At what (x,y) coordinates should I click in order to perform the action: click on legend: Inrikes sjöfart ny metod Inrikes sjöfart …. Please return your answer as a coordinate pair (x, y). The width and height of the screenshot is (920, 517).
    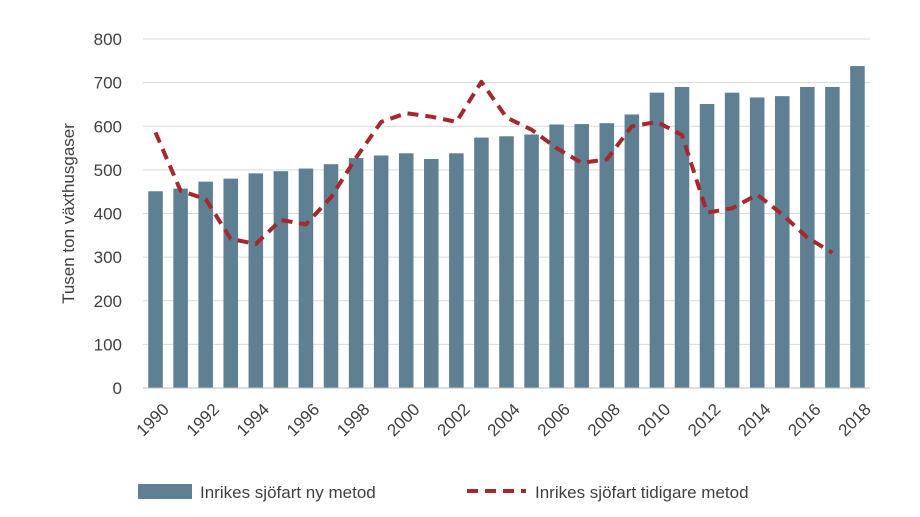
    Looking at the image, I should click on (443, 492).